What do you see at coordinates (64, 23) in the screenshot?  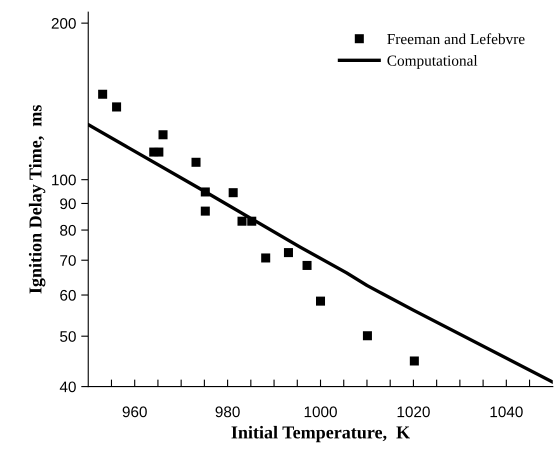 I see `y-tick-label: 200` at bounding box center [64, 23].